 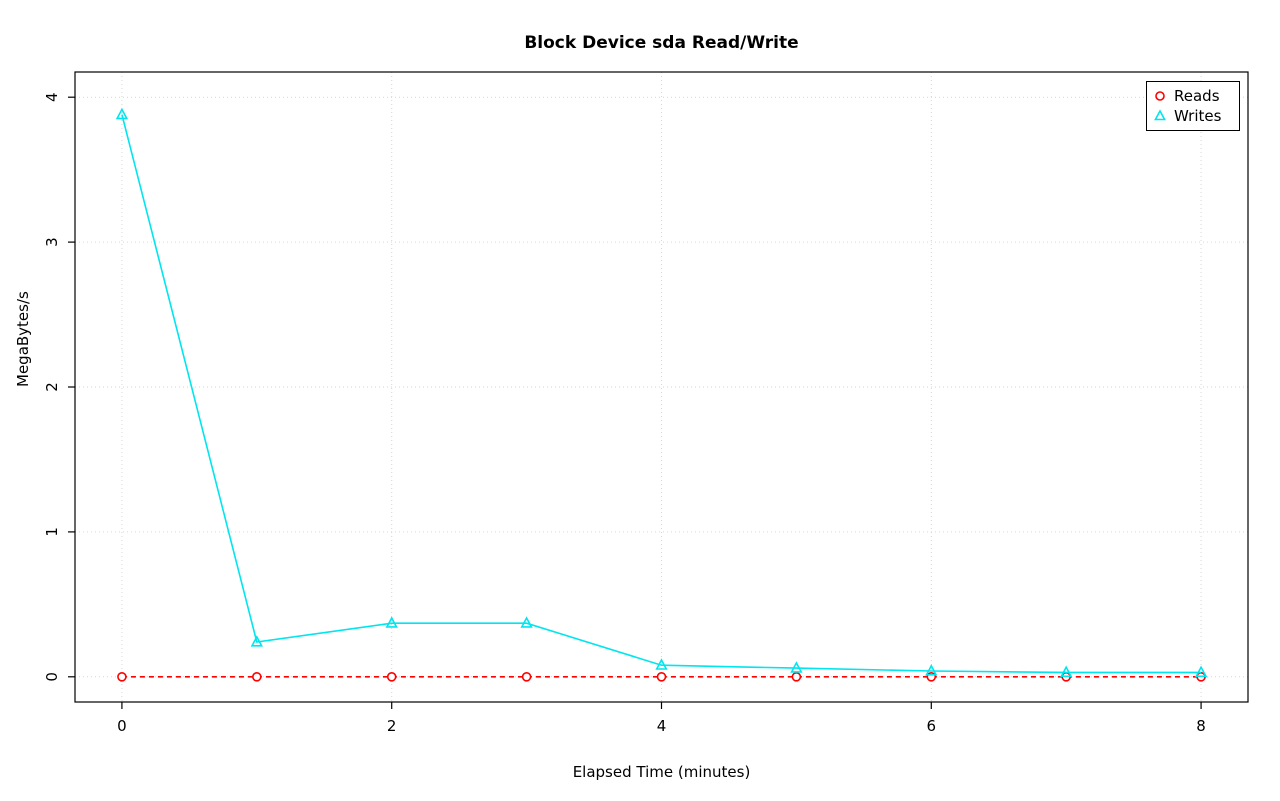 What do you see at coordinates (52, 677) in the screenshot?
I see `y-tick-label: 0` at bounding box center [52, 677].